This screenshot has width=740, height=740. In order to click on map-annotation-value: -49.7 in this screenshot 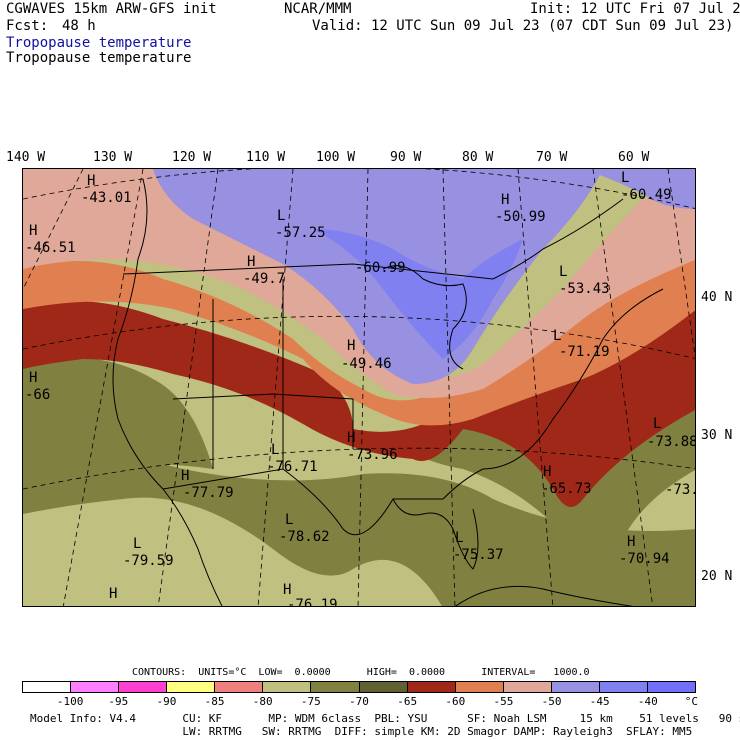, I will do `click(264, 279)`.